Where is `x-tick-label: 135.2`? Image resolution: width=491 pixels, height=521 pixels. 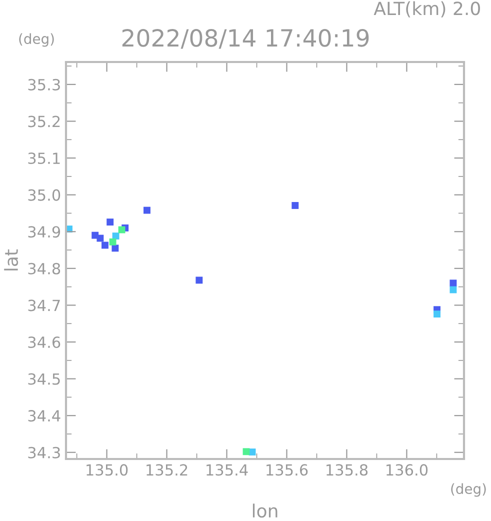 x-tick-label: 135.2 is located at coordinates (167, 470).